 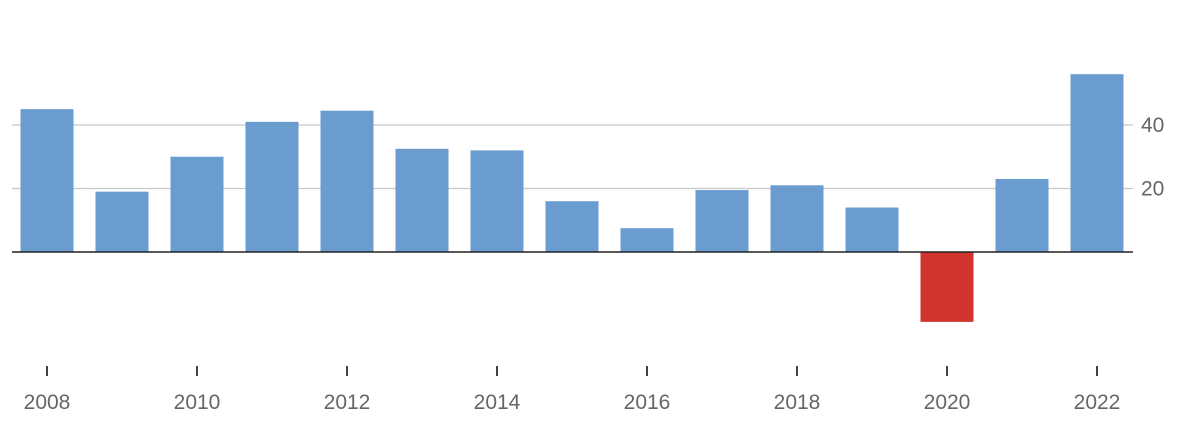 What do you see at coordinates (122, 221) in the screenshot?
I see `bar-2009` at bounding box center [122, 221].